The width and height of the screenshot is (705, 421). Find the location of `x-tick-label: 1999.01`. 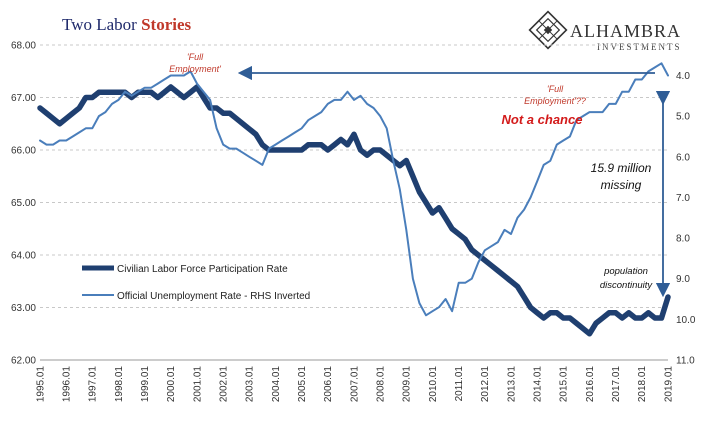

x-tick-label: 1999.01 is located at coordinates (145, 384).